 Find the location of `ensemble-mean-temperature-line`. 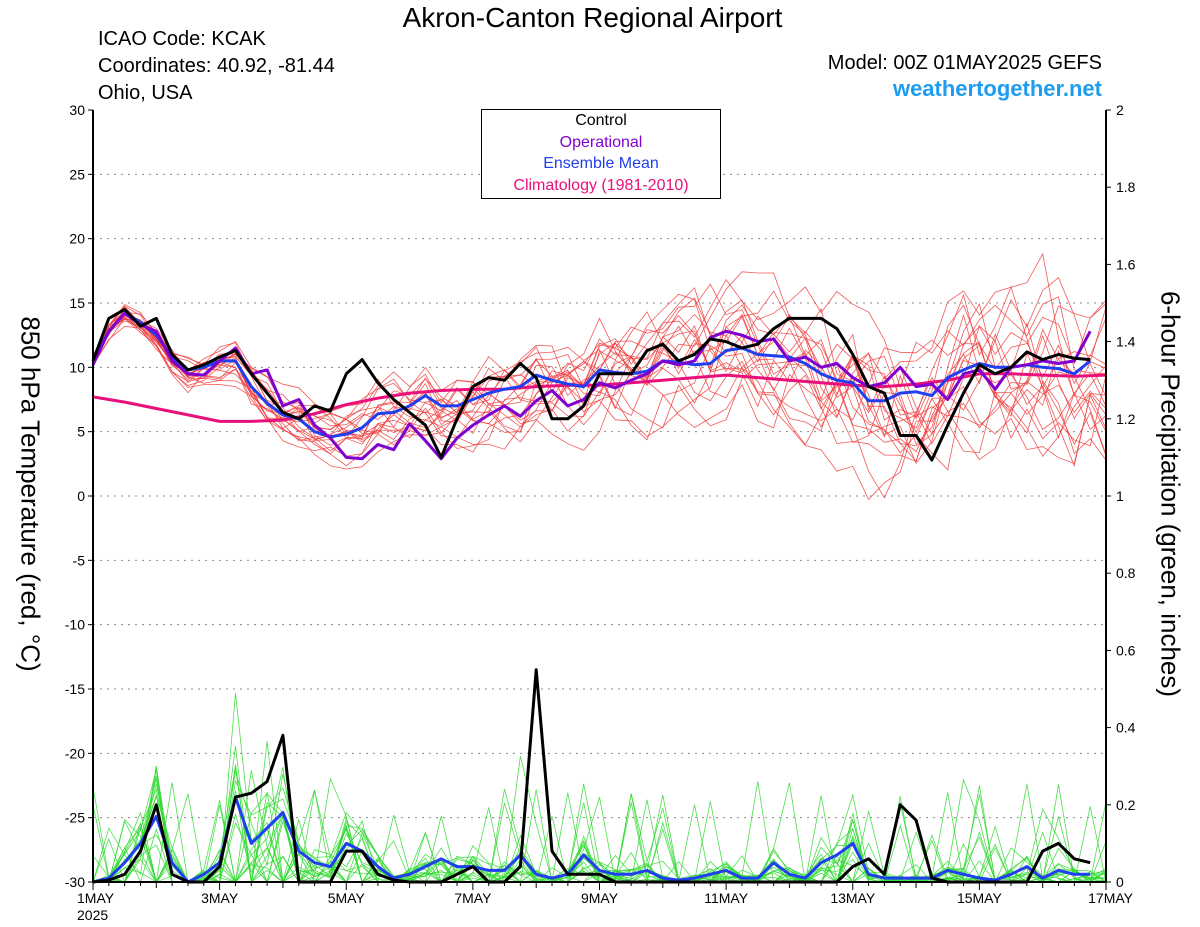

ensemble-mean-temperature-line is located at coordinates (591, 375).